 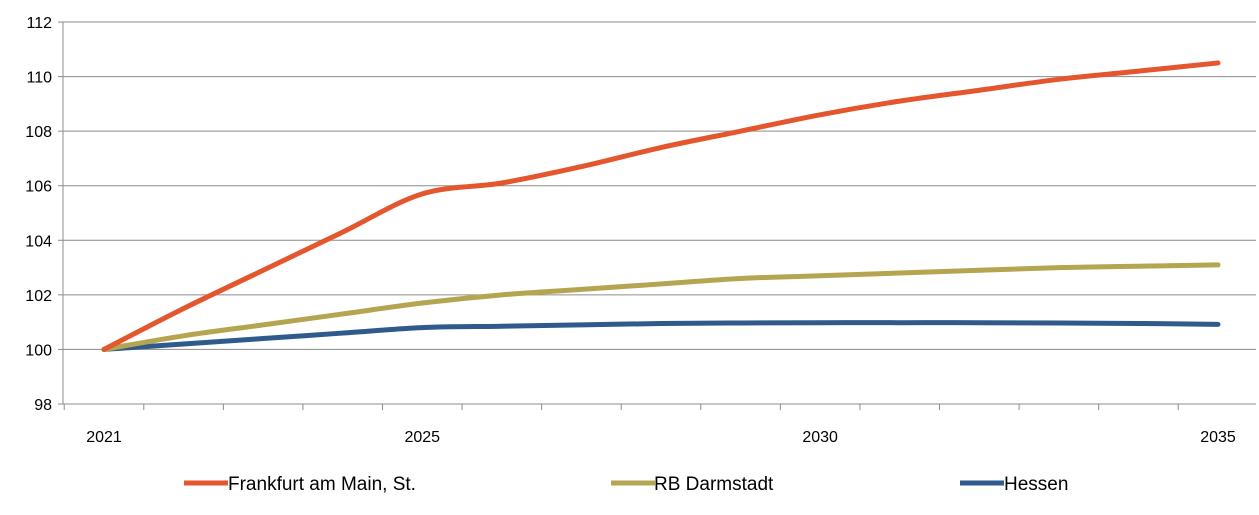 What do you see at coordinates (38, 187) in the screenshot?
I see `y-tick-label: 106` at bounding box center [38, 187].